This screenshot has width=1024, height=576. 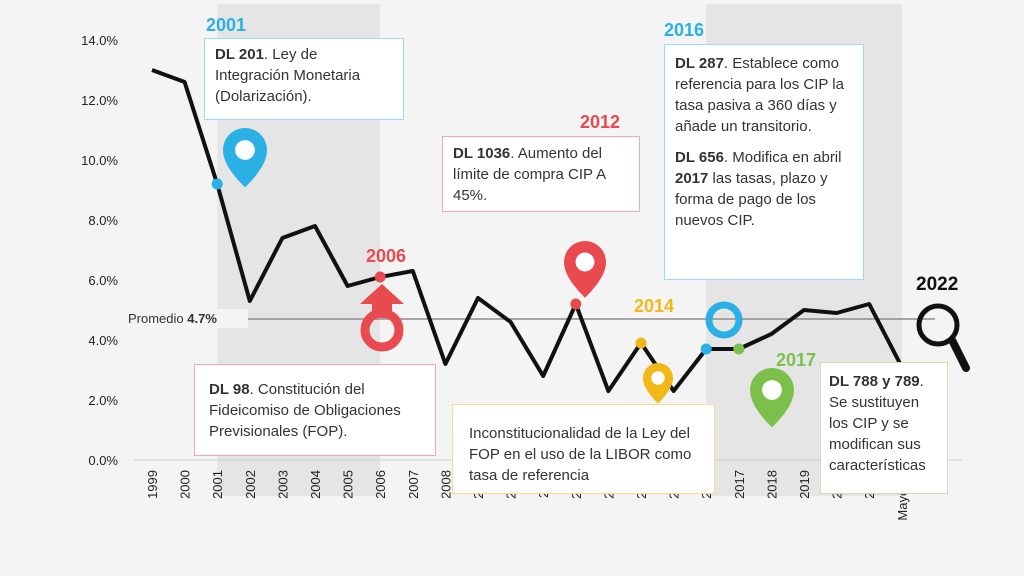 I want to click on y-tick-label: 0.0%, so click(x=103, y=460).